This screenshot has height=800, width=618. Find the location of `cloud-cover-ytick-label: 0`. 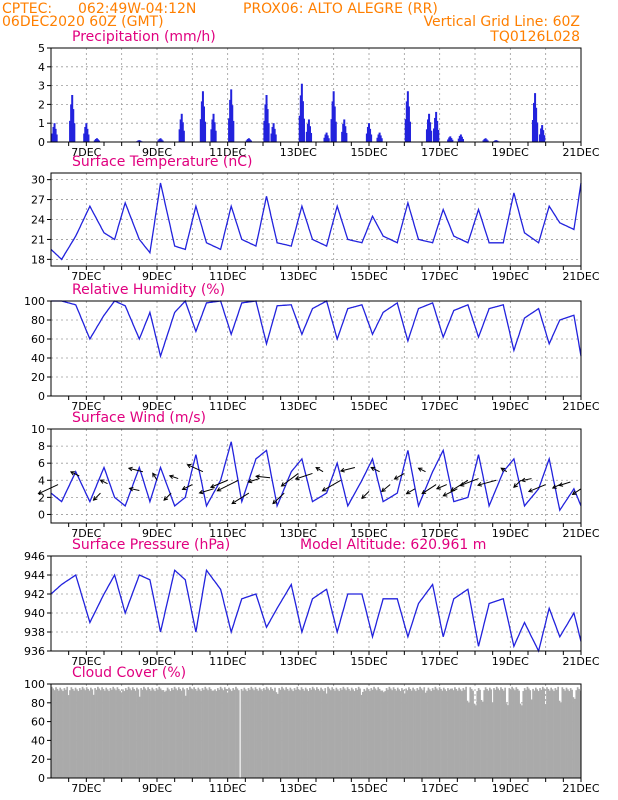

cloud-cover-ytick-label: 0 is located at coordinates (41, 778).